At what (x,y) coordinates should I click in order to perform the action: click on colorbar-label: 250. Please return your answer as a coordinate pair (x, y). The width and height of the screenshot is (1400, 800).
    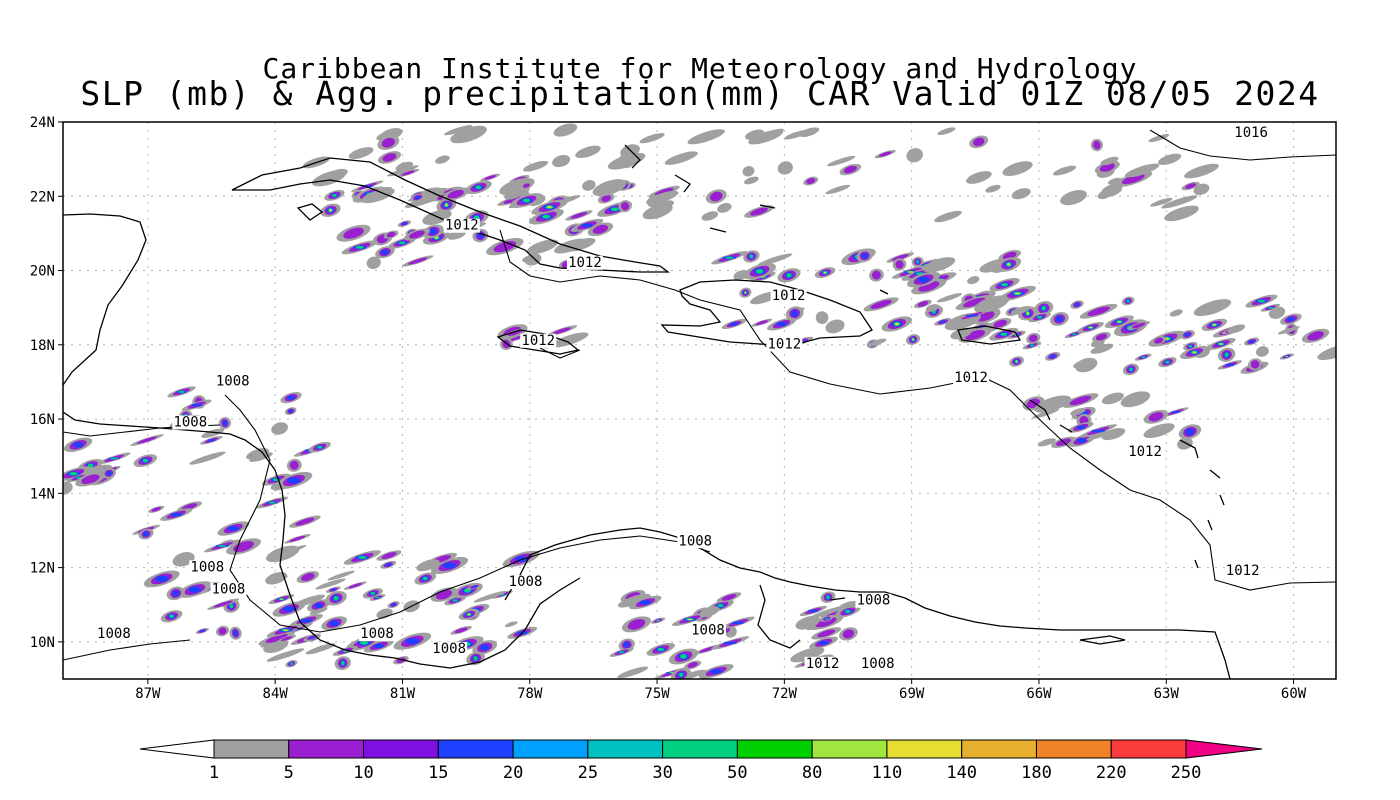
    Looking at the image, I should click on (1186, 773).